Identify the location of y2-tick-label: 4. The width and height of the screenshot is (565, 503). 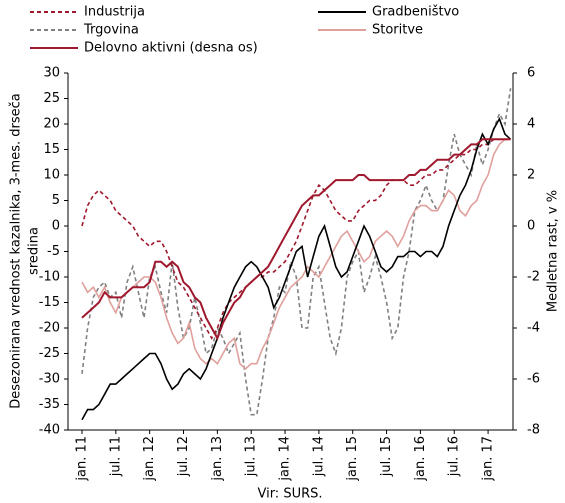
(531, 124).